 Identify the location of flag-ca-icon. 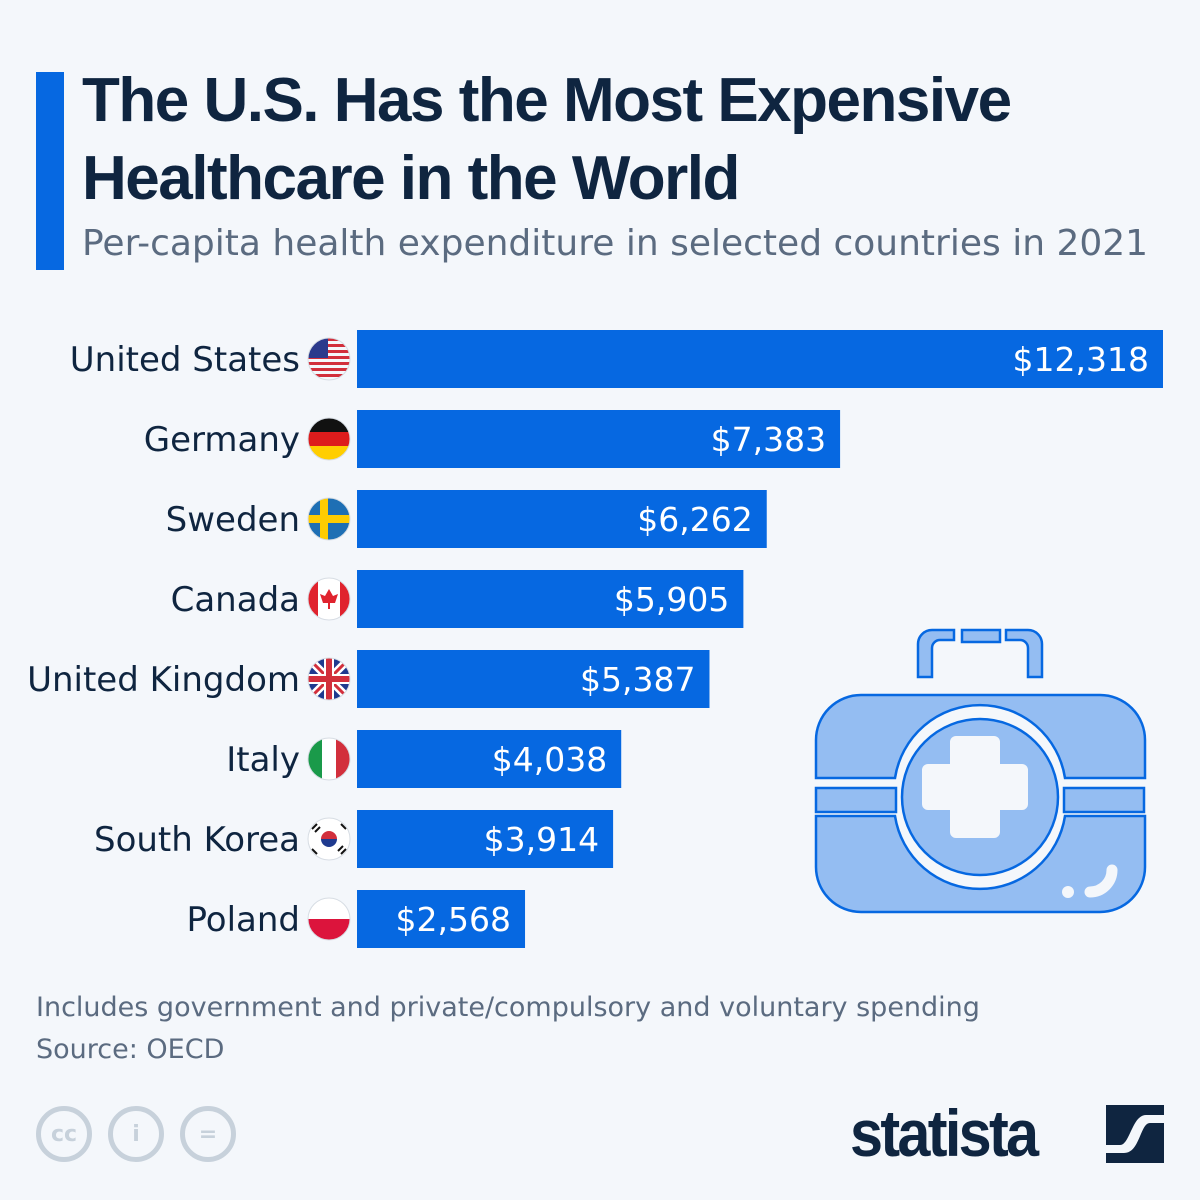
(329, 599).